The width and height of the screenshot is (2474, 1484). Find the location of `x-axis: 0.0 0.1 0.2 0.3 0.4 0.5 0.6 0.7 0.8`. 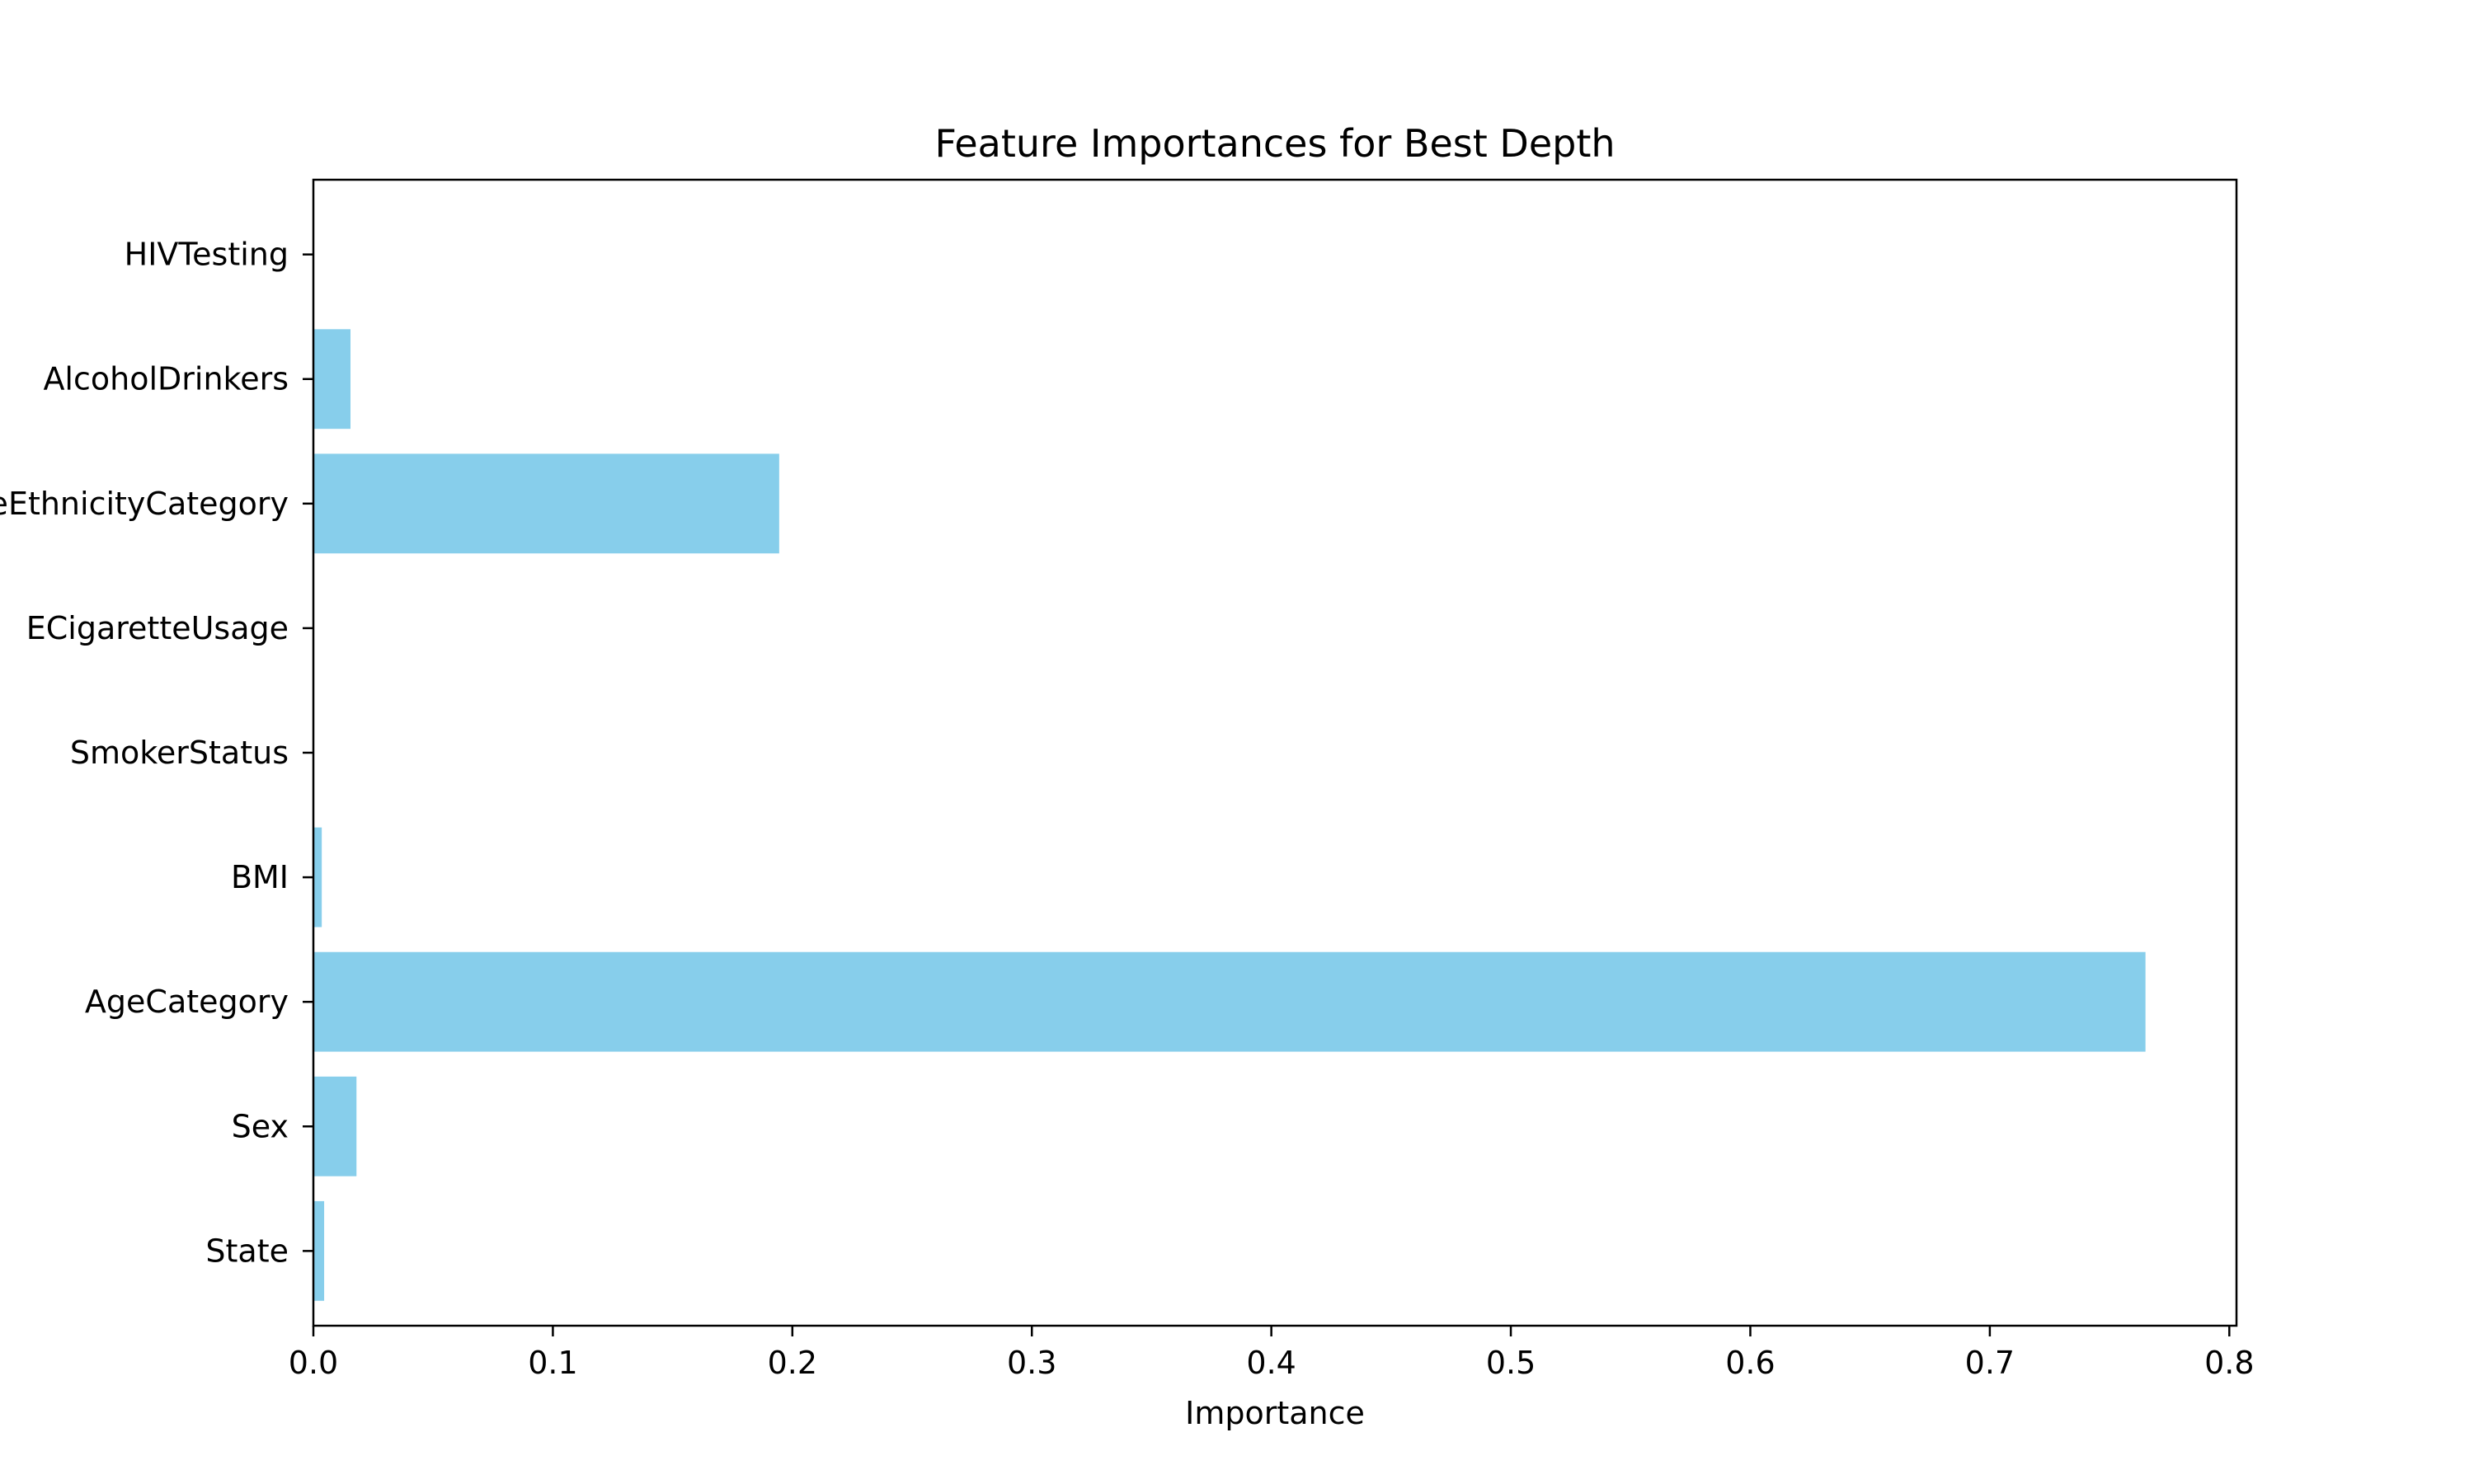

x-axis: 0.0 0.1 0.2 0.3 0.4 0.5 0.6 0.7 0.8 is located at coordinates (1272, 1353).